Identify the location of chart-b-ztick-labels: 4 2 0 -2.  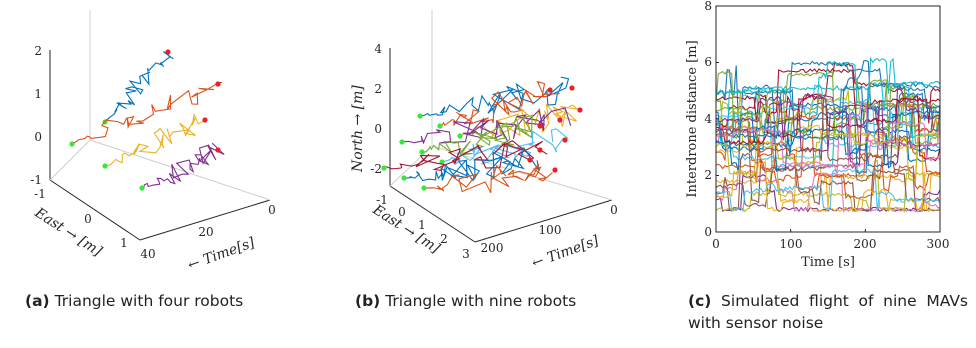
(376, 109).